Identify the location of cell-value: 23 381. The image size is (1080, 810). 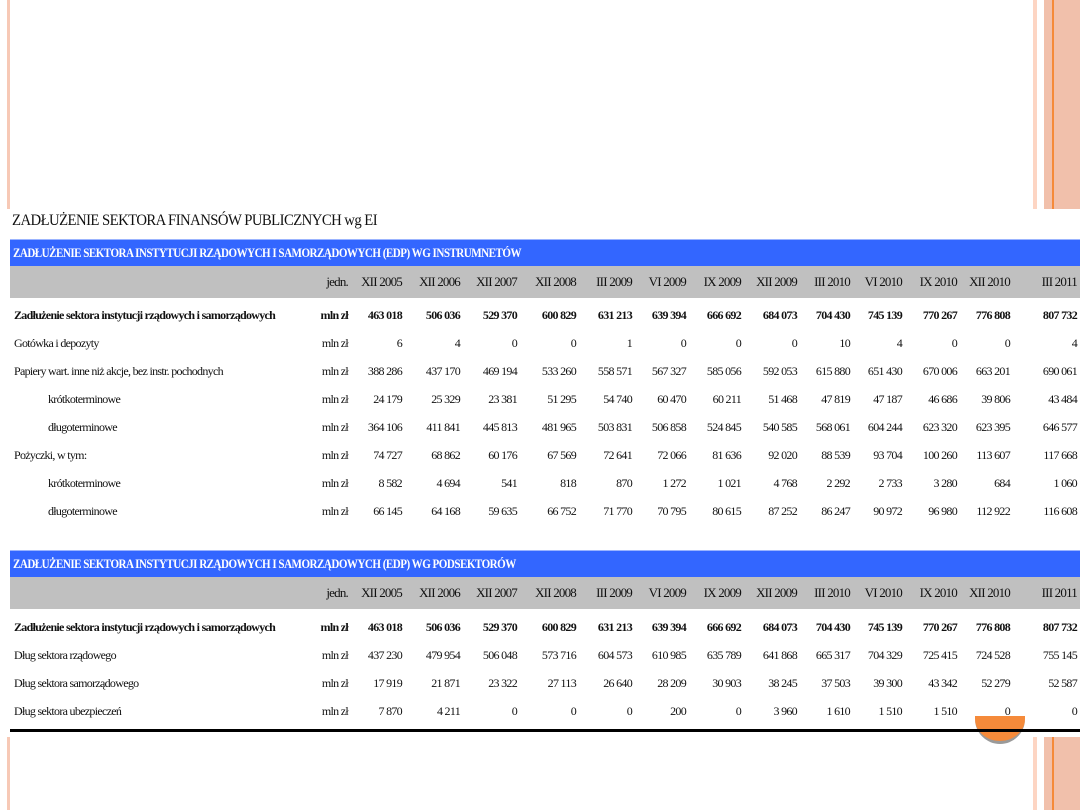
(503, 398).